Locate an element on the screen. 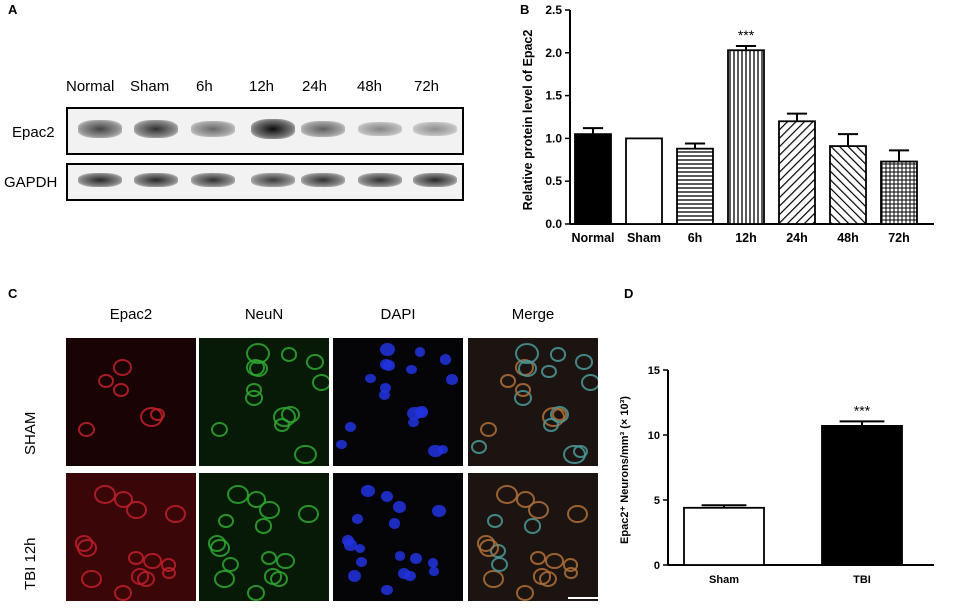 The width and height of the screenshot is (964, 611). micrograph-epac2-tbi is located at coordinates (131, 537).